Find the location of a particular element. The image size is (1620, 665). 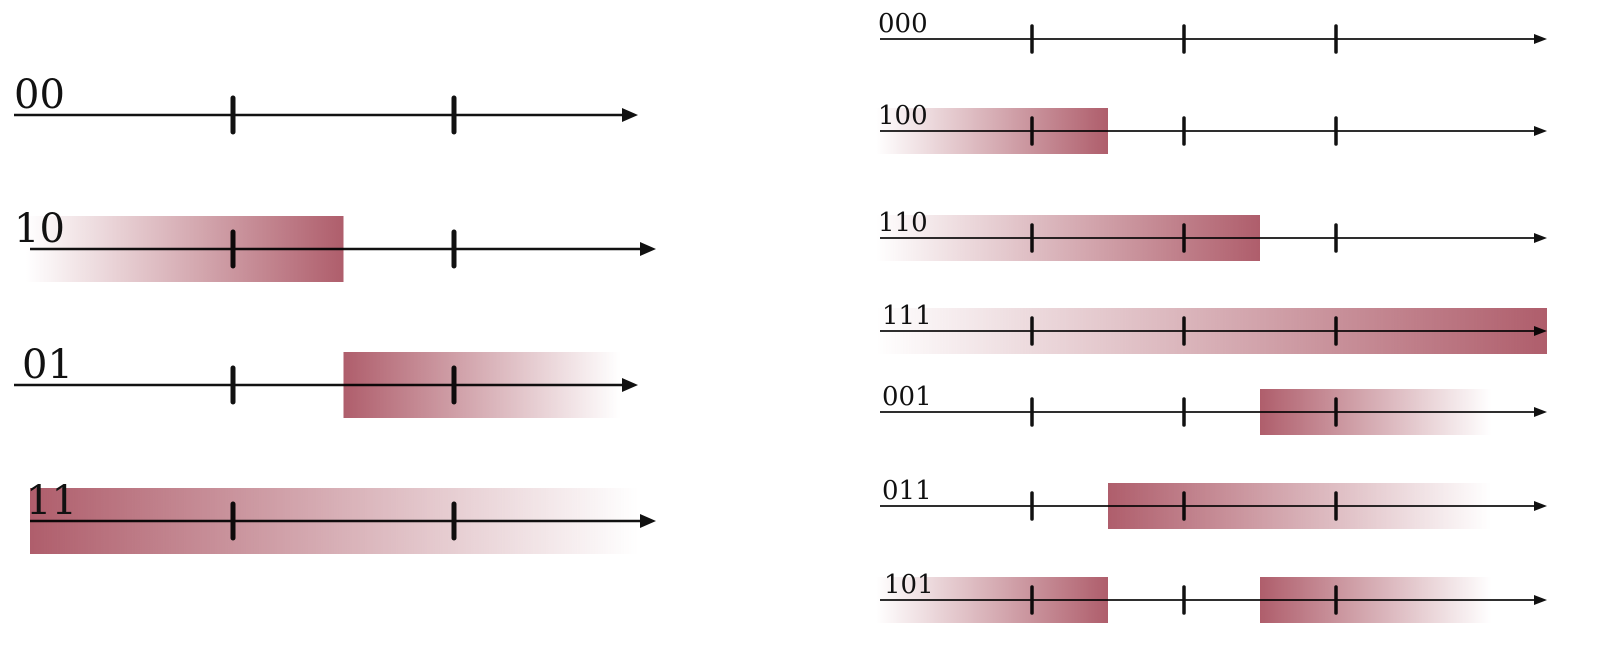

timeline-row: 10 is located at coordinates (335, 244).